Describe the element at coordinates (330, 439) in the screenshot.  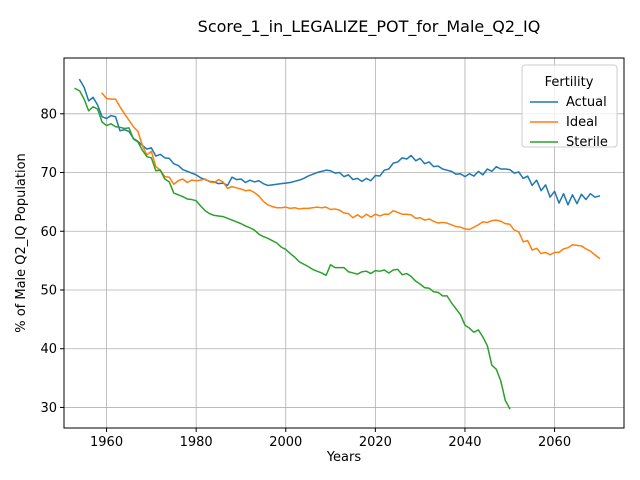
I see `x-axis-ticks: 1960 1980 2000 2020 2040 2060` at that location.